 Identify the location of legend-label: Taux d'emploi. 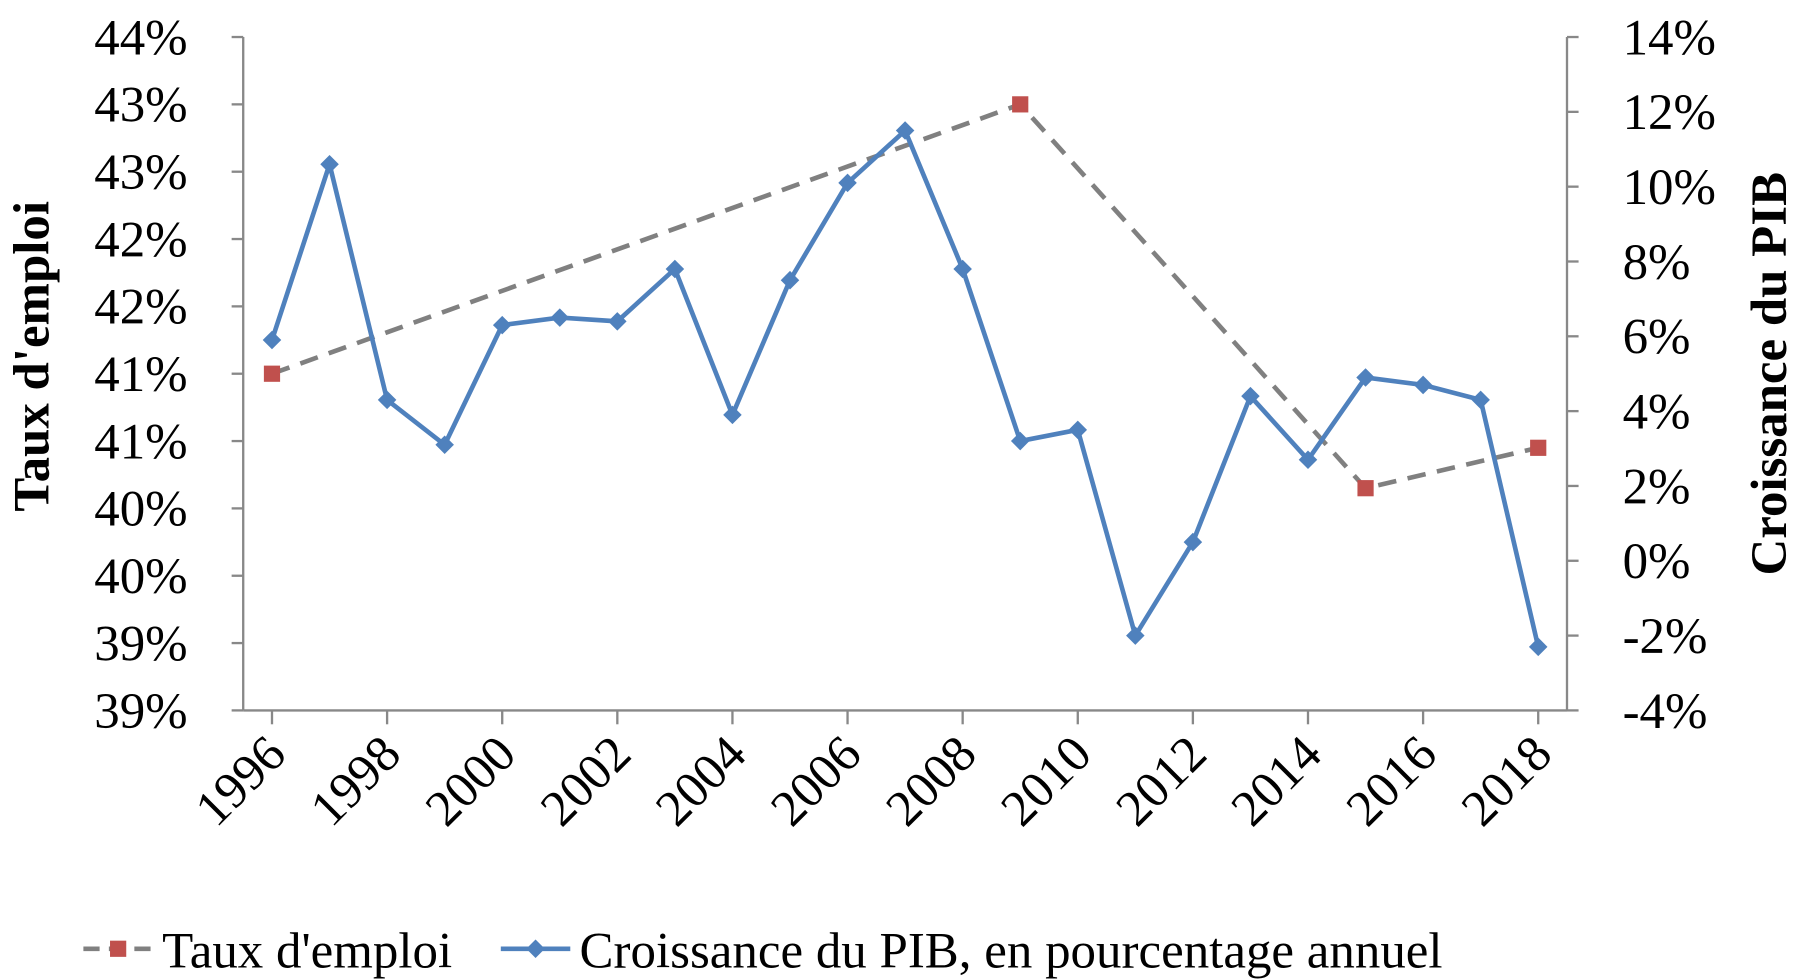
(307, 951).